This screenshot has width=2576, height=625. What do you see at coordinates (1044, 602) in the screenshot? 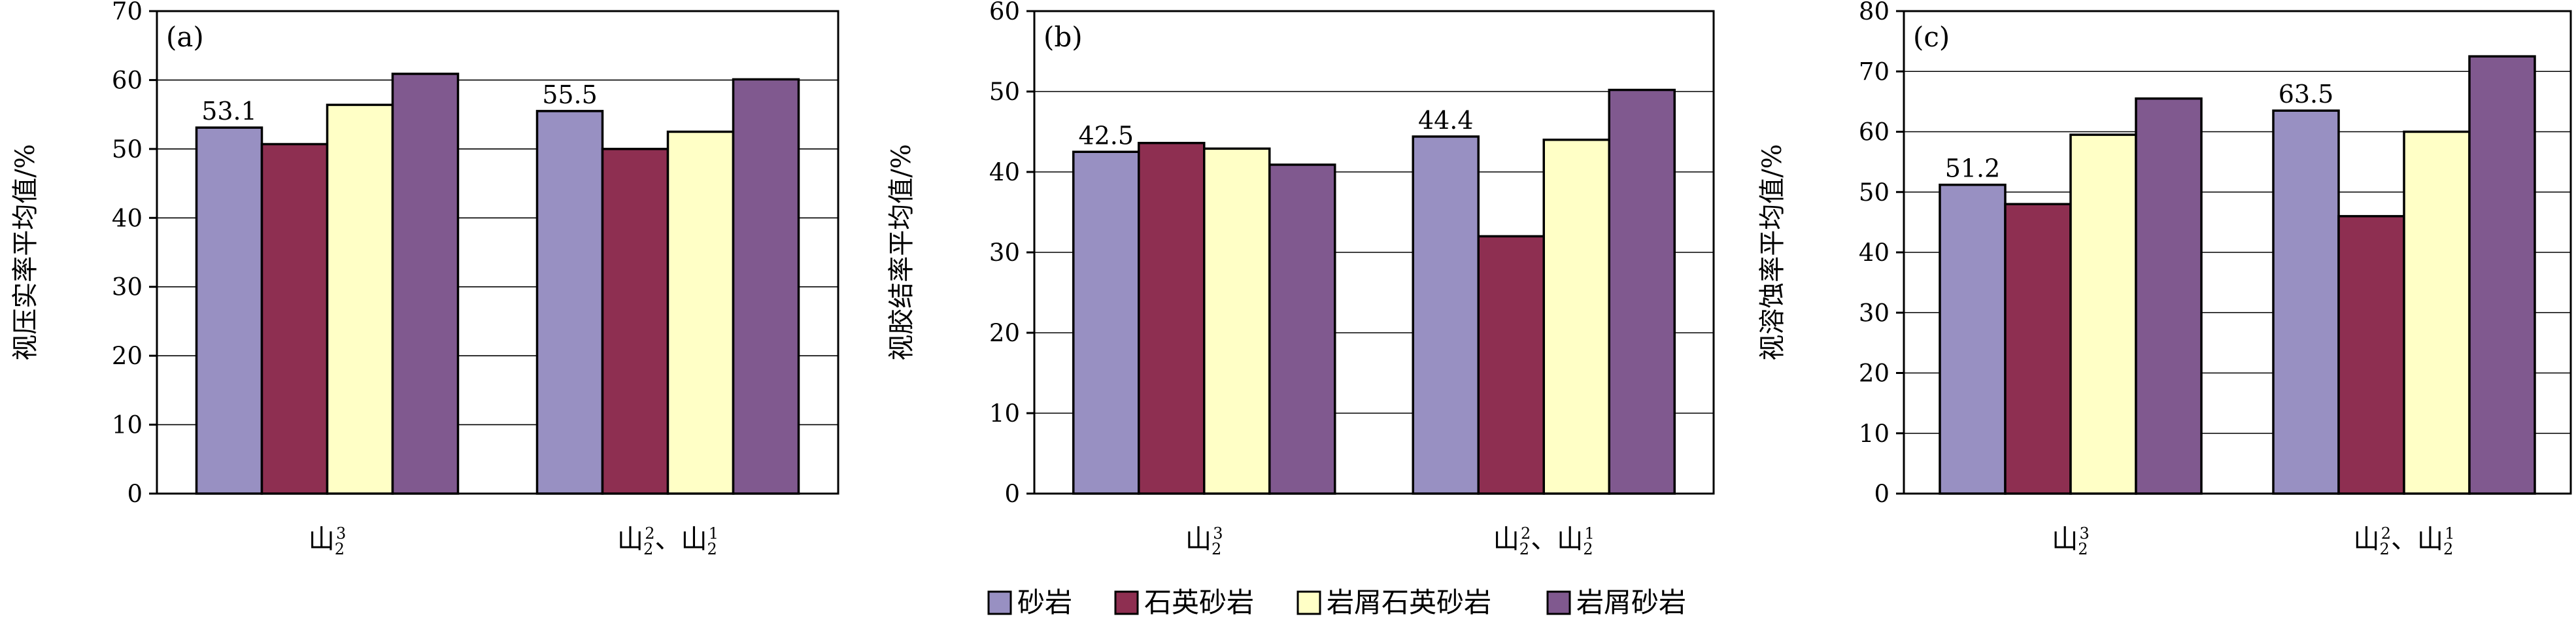
I see `legend-label: 砂岩` at bounding box center [1044, 602].